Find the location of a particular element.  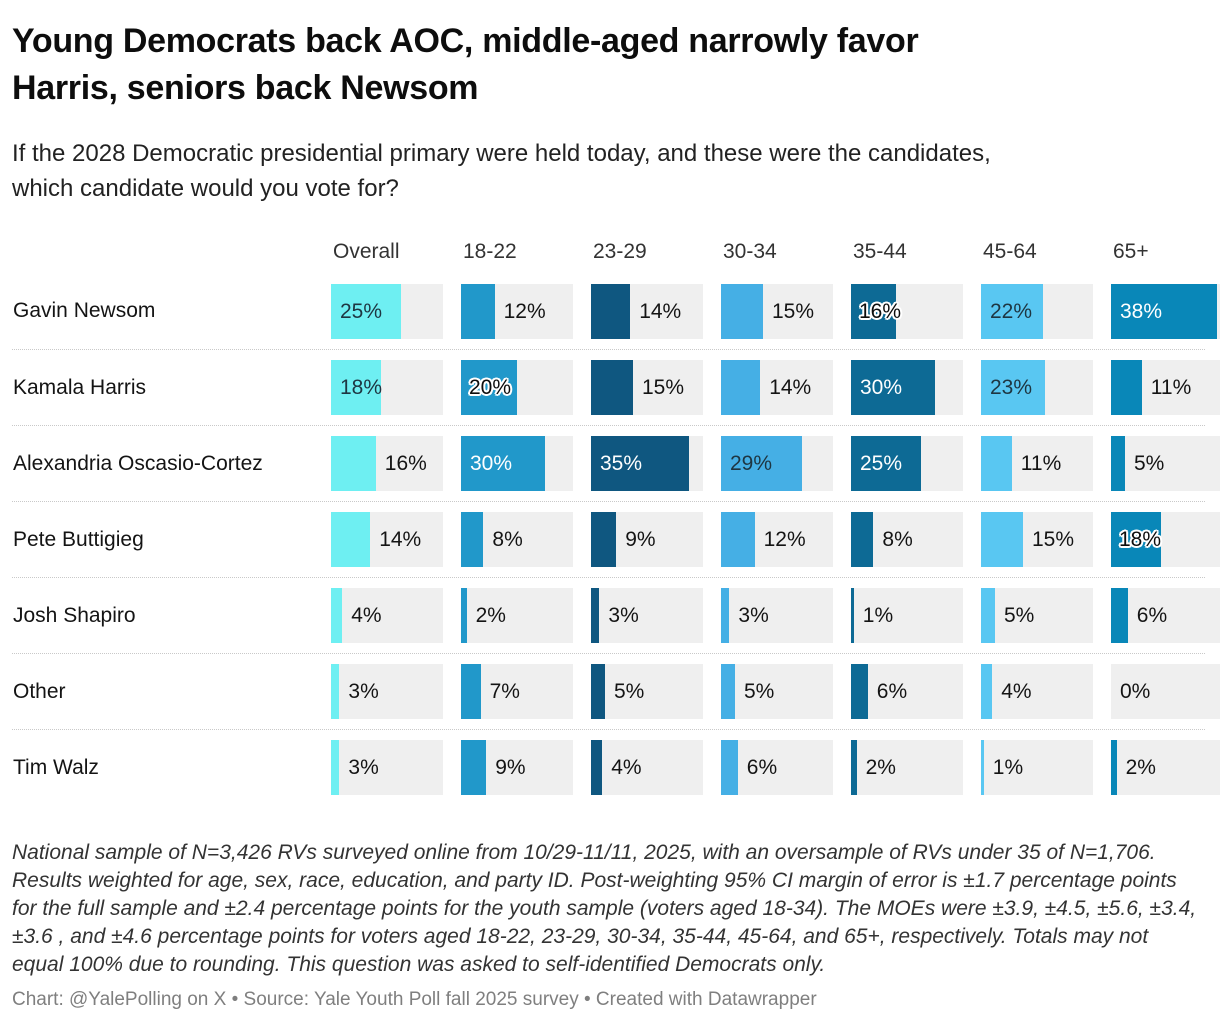

candidate-label: Alexandria Oscasio-Cortez is located at coordinates (138, 463).